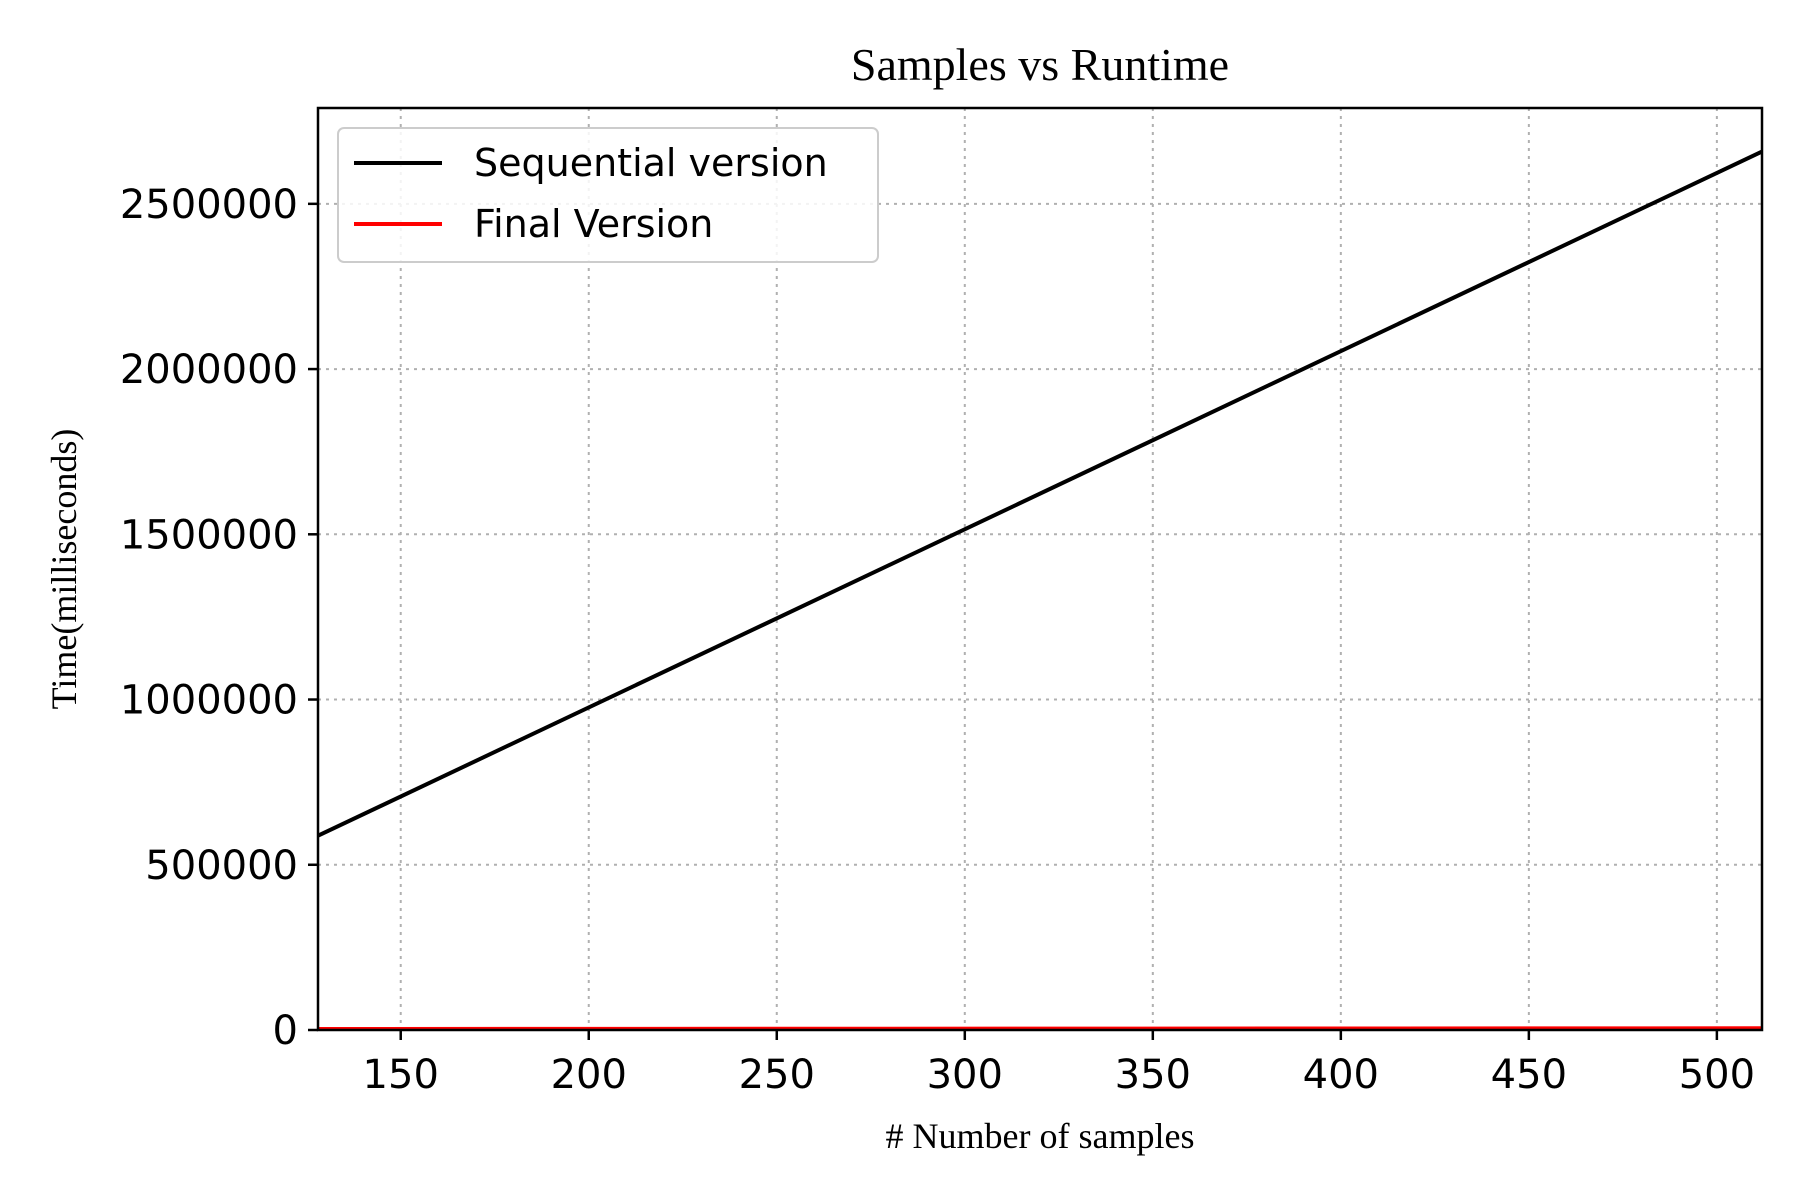 This screenshot has height=1200, width=1800. I want to click on legend-label-final-version: Final Version, so click(593, 224).